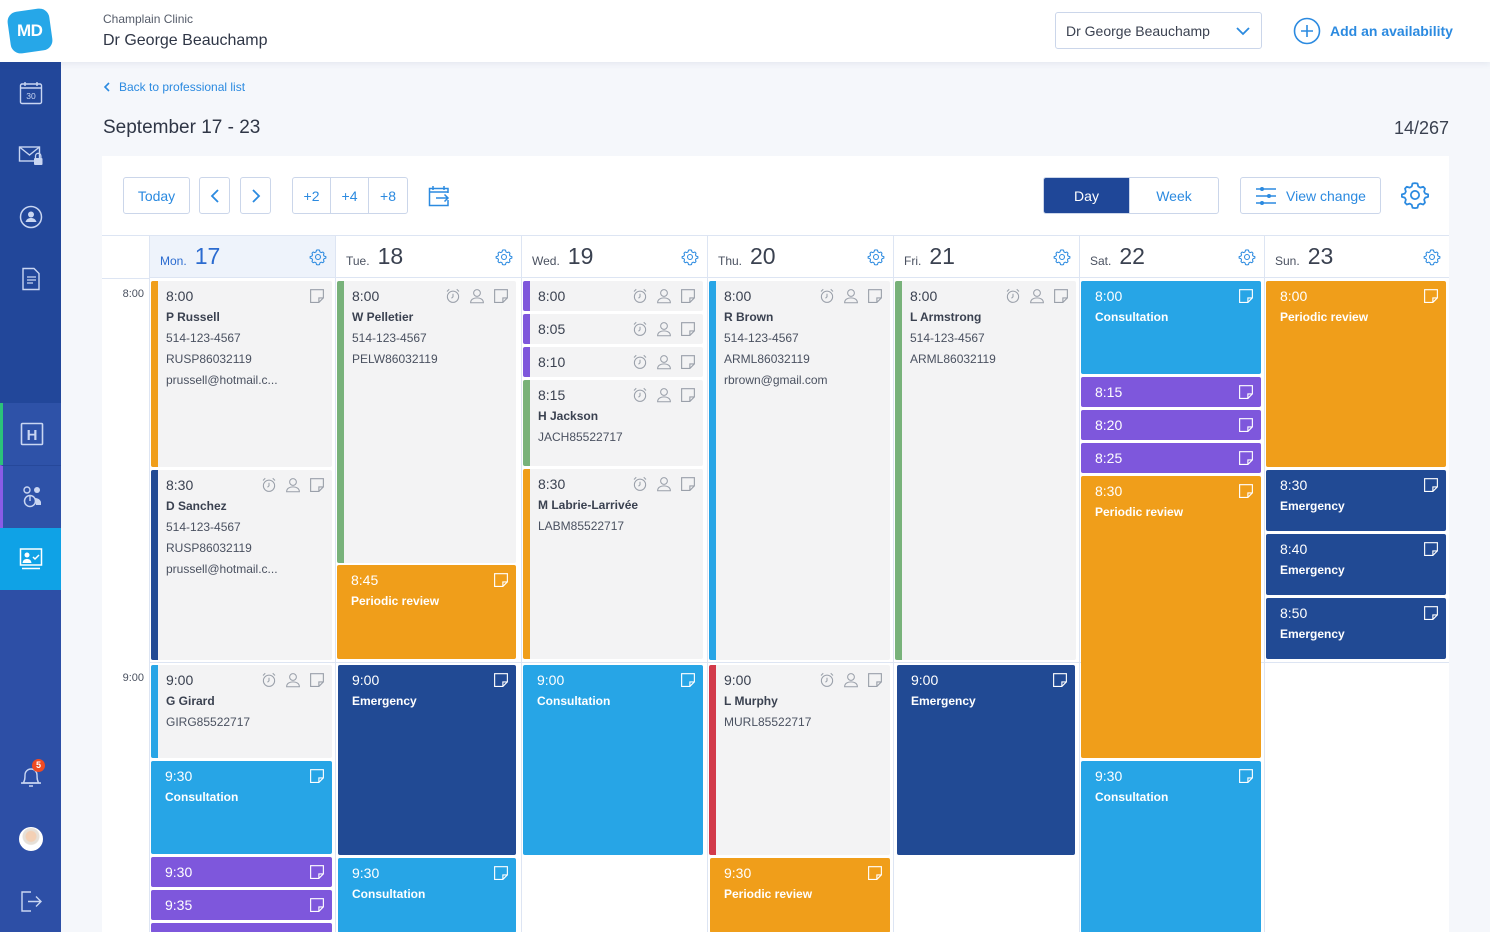  I want to click on availability-slot: 8:00 Periodic review, so click(1356, 374).